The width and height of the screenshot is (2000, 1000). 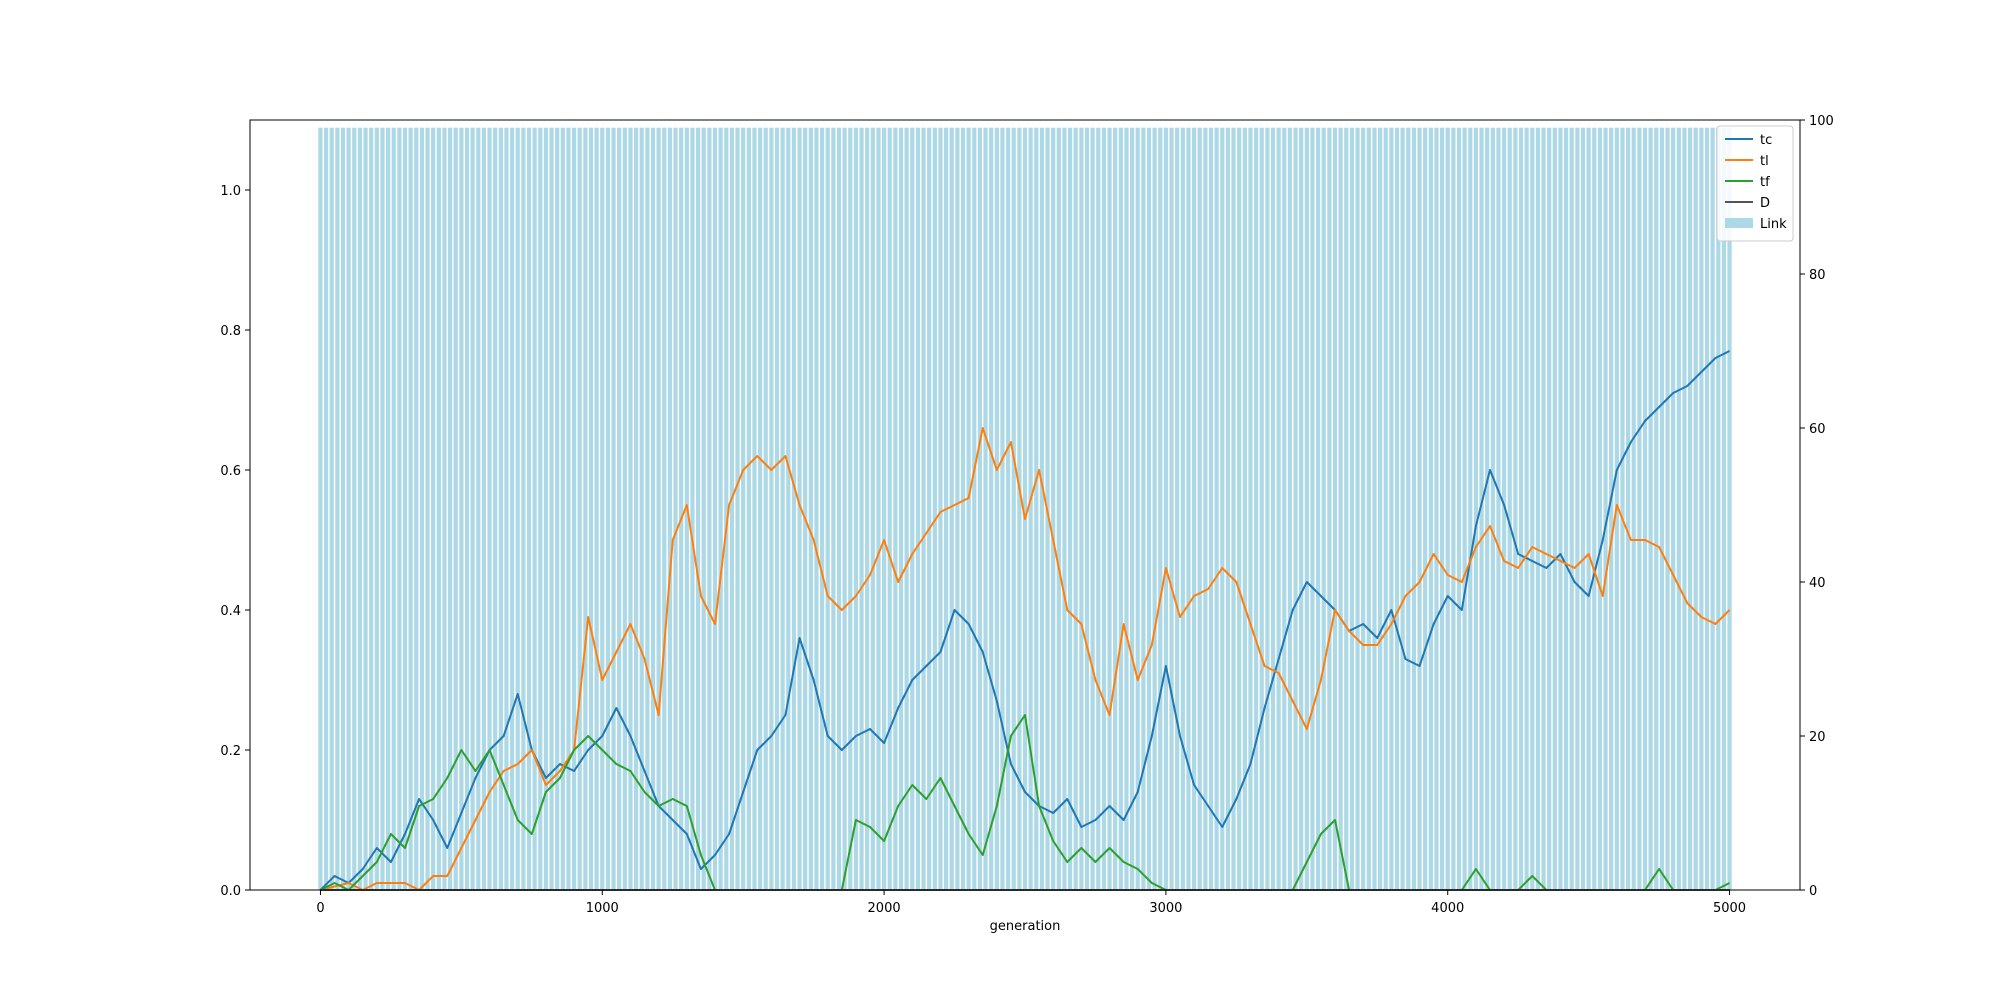 What do you see at coordinates (1765, 203) in the screenshot?
I see `legend-label-D: D` at bounding box center [1765, 203].